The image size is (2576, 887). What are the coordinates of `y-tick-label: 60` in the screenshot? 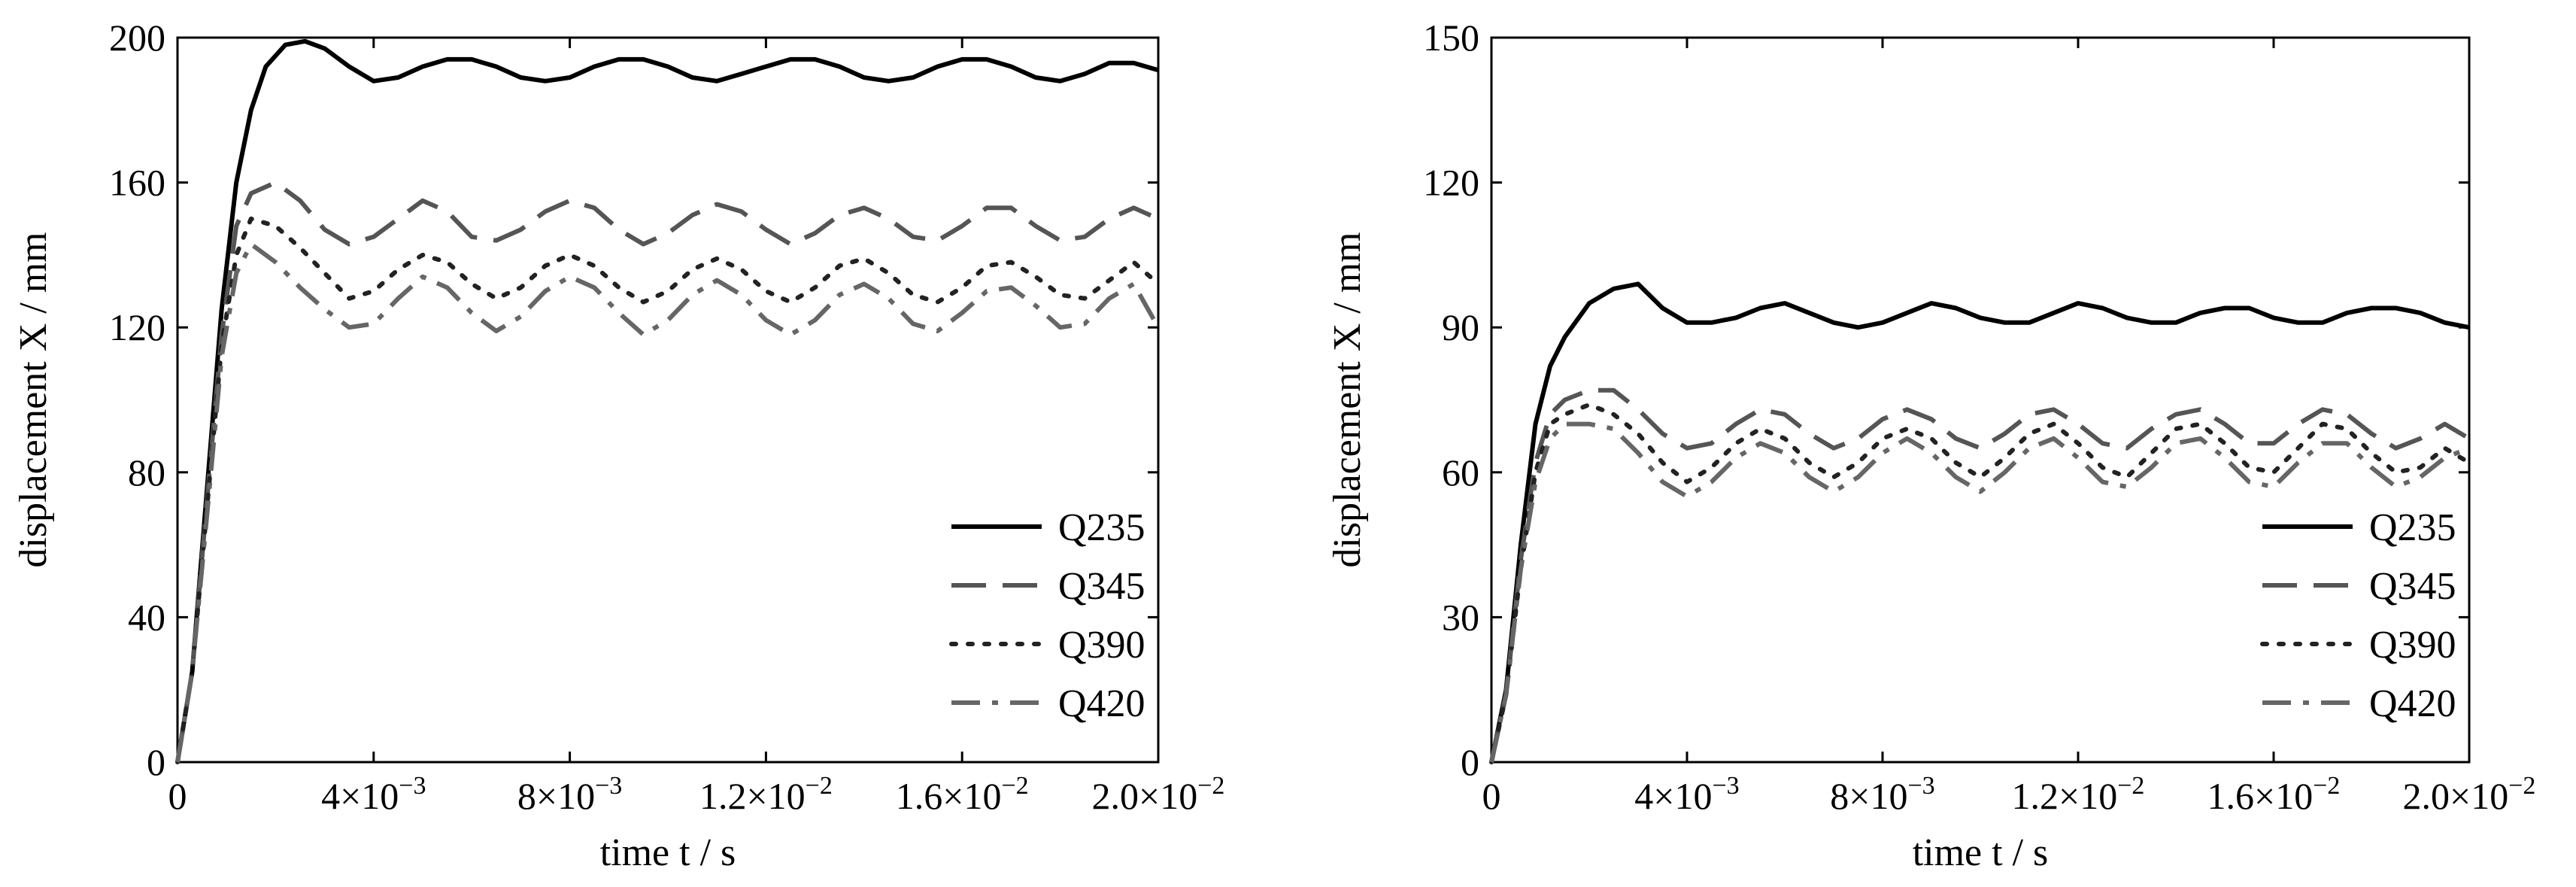 It's located at (1460, 472).